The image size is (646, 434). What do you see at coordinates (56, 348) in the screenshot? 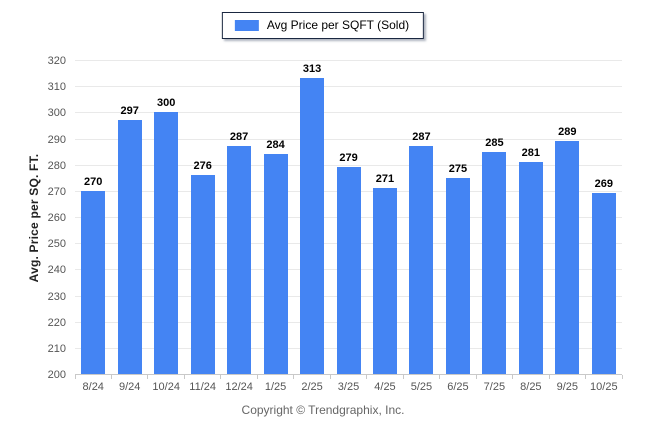
I see `y-tick-label: 210` at bounding box center [56, 348].